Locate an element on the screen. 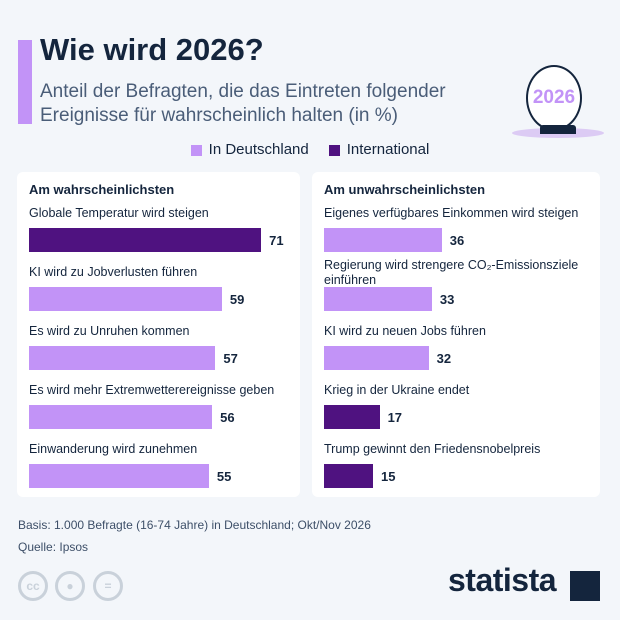 The width and height of the screenshot is (620, 620). bar-row: Krieg in der Ukraine endet 17 is located at coordinates (469, 406).